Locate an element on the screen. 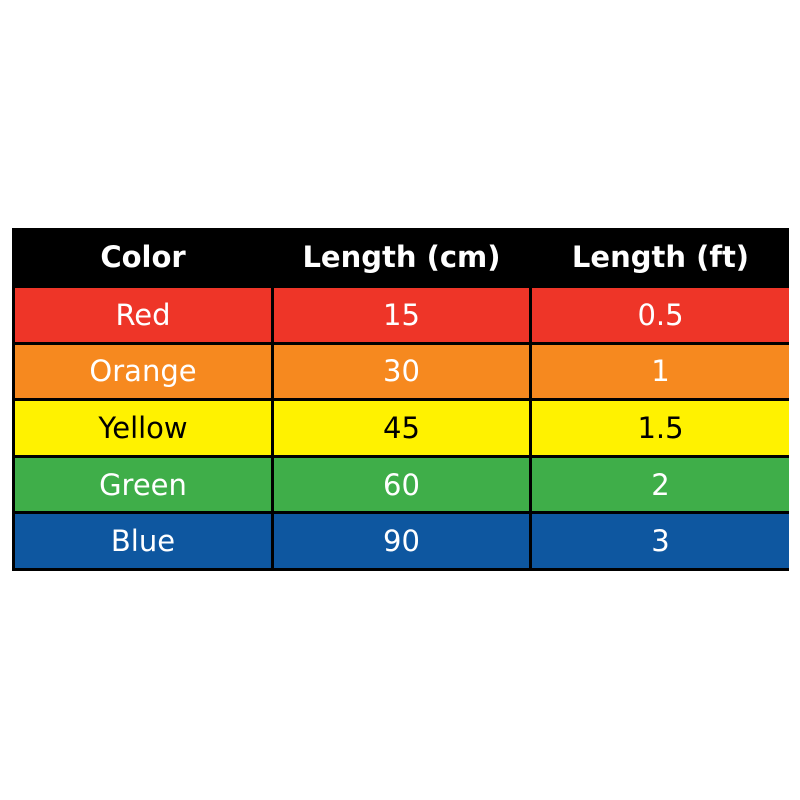 The height and width of the screenshot is (800, 800). cell-length-cm: 90 is located at coordinates (401, 541).